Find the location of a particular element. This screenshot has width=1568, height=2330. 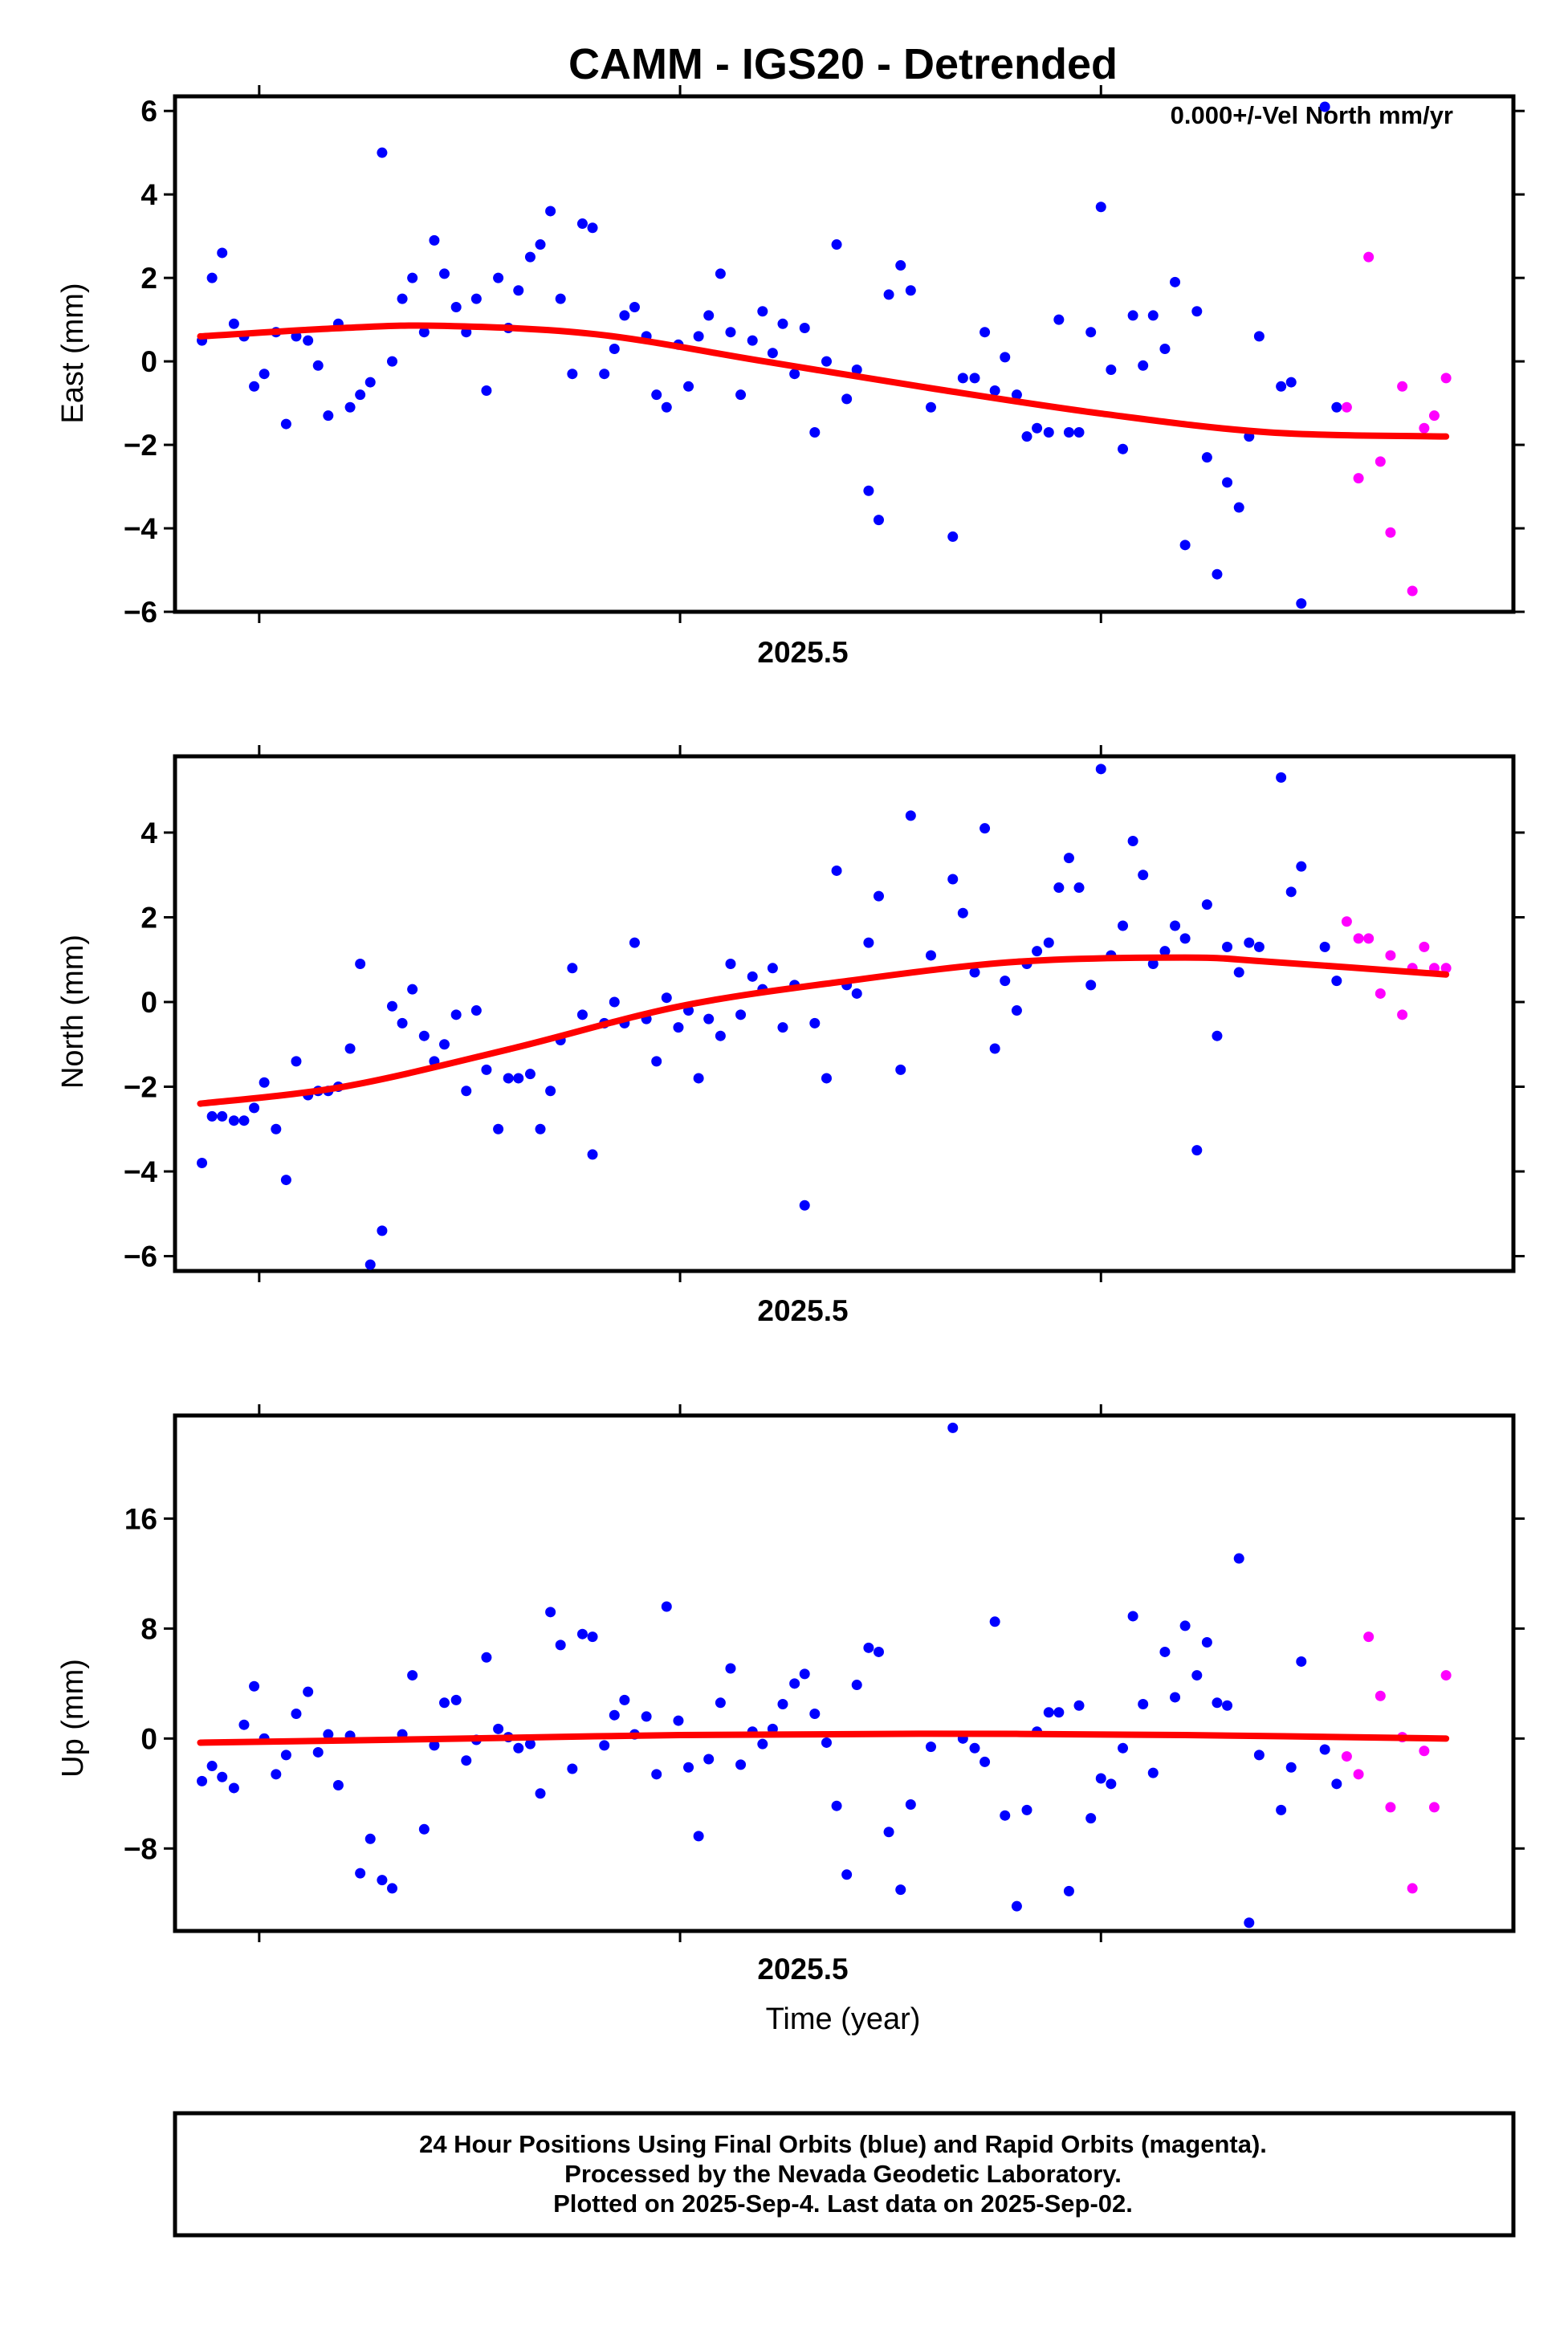

x-axis-label: Time (year) is located at coordinates (843, 2019).